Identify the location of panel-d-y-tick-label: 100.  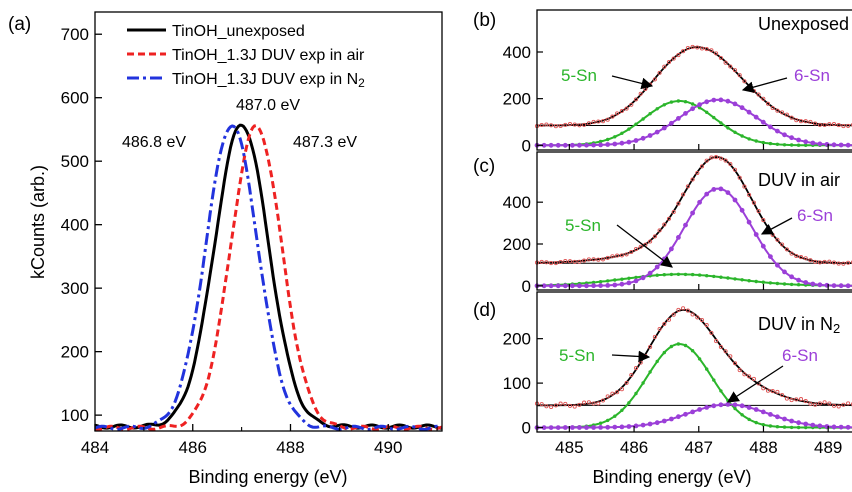
(517, 383).